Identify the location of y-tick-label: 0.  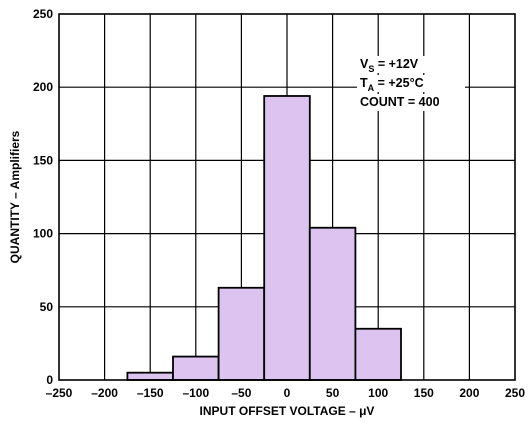
(49, 380).